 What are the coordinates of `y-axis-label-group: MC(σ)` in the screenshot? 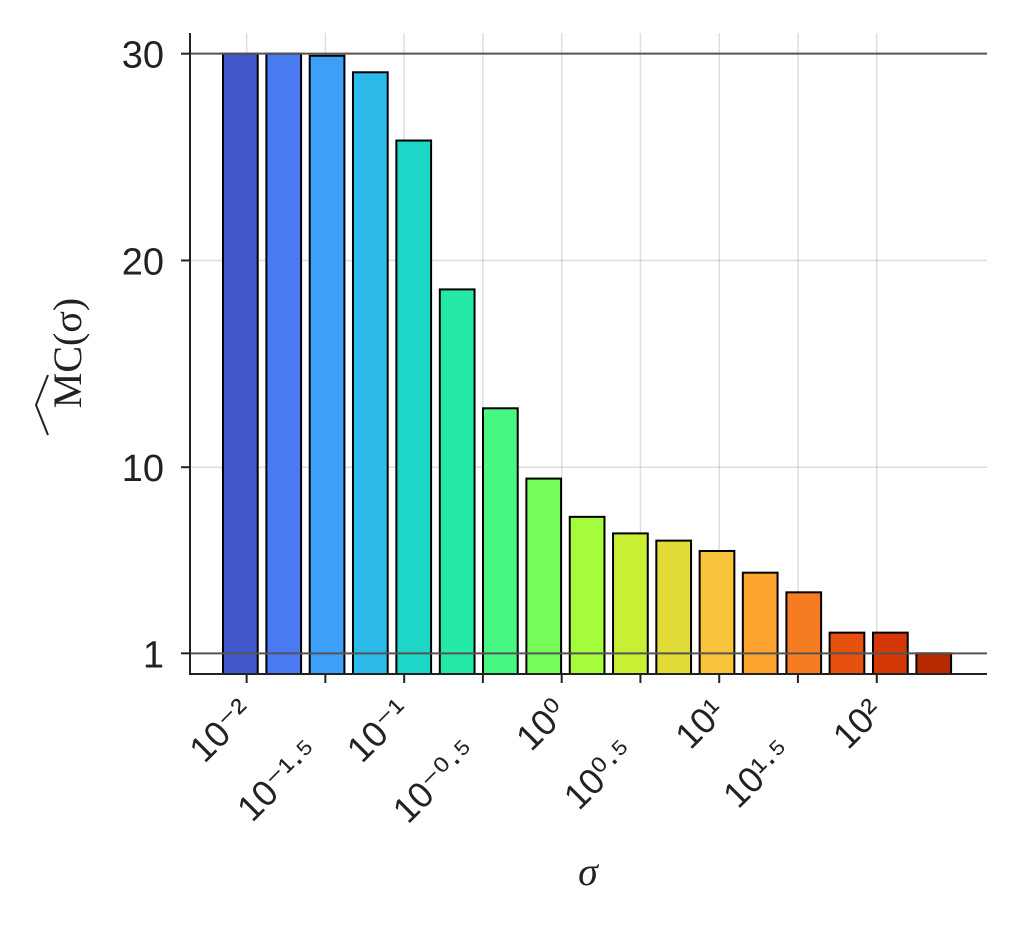 It's located at (62, 367).